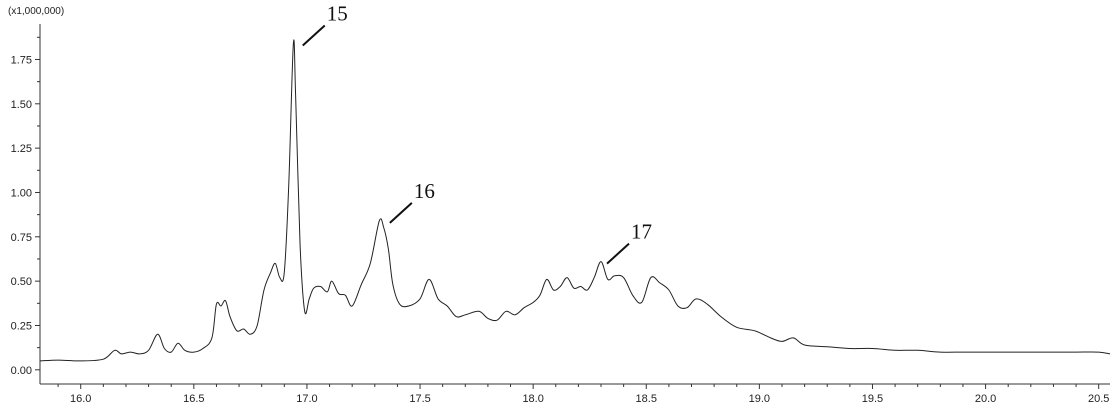  Describe the element at coordinates (872, 399) in the screenshot. I see `x-tick-label: 19.5` at that location.